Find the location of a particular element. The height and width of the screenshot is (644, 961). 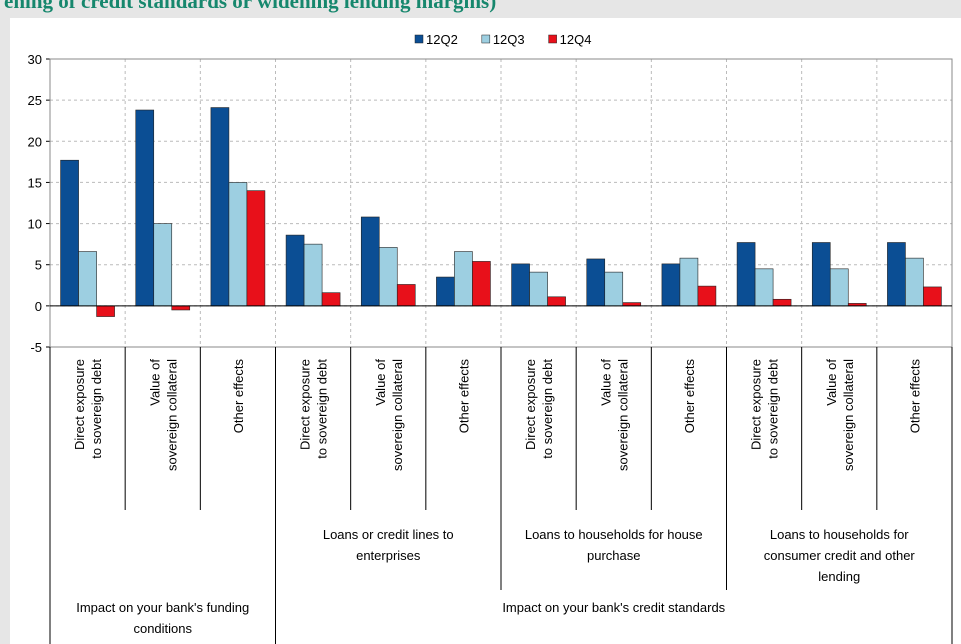

subgroup-label: Loans to households for house purchase is located at coordinates (613, 545).